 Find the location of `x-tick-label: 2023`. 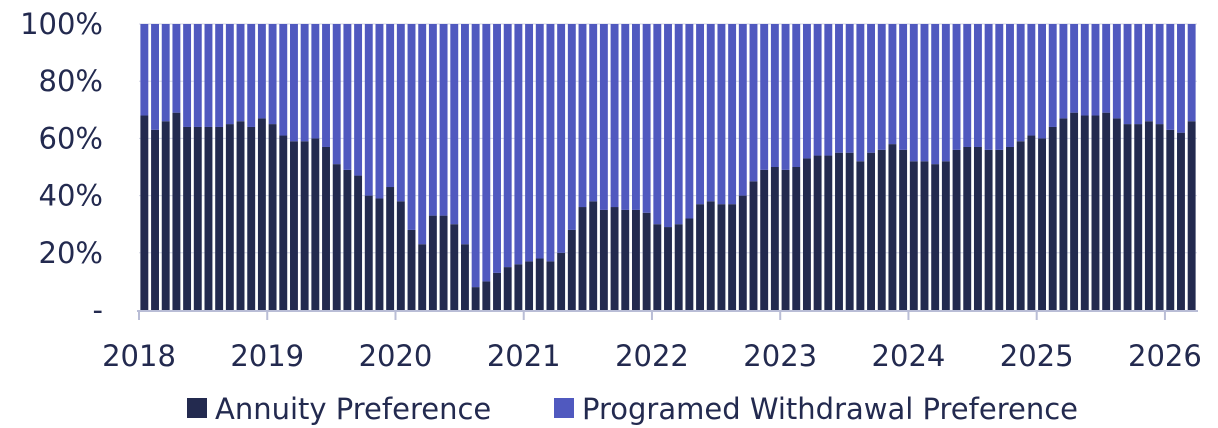

x-tick-label: 2023 is located at coordinates (780, 356).